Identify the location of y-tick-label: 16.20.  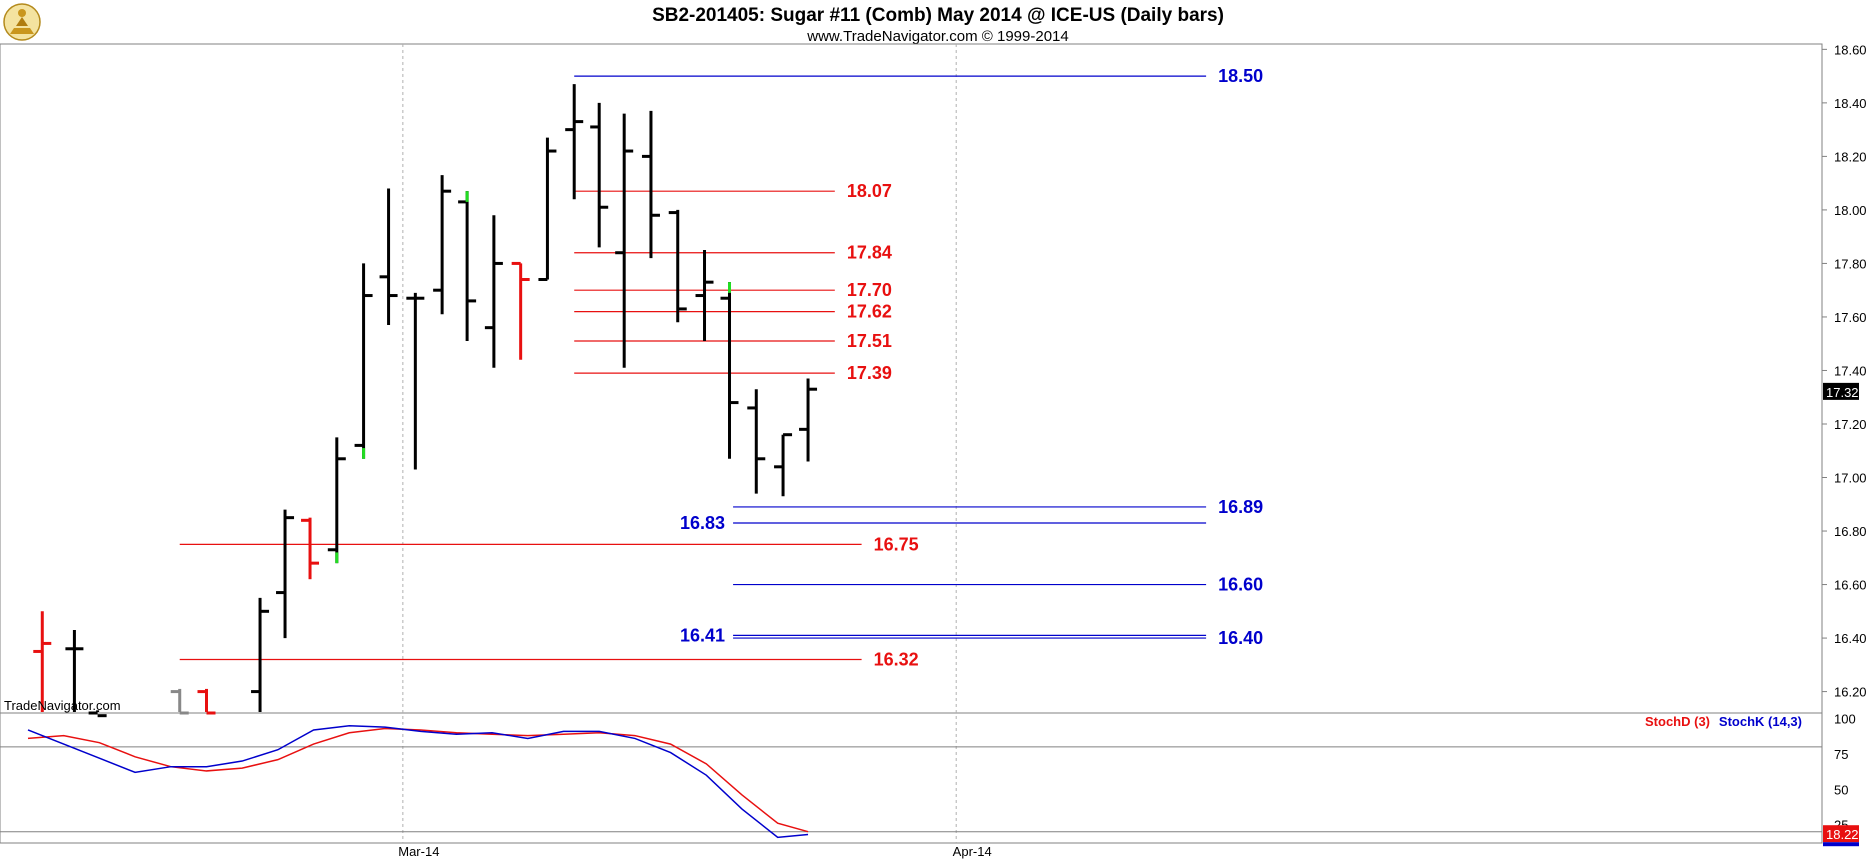
(1850, 692).